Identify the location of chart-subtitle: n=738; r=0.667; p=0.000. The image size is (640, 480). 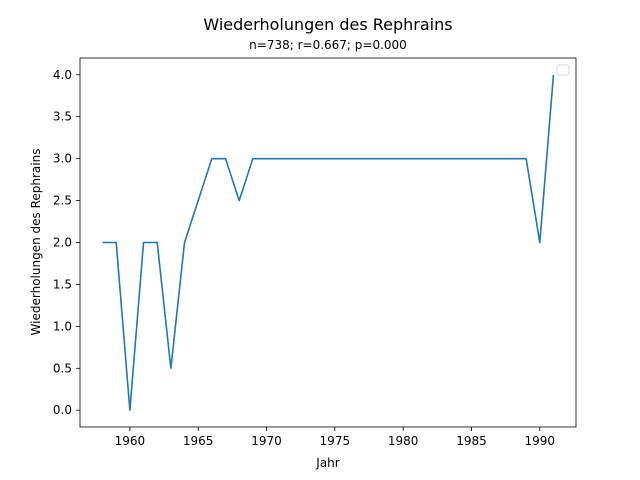
(328, 45).